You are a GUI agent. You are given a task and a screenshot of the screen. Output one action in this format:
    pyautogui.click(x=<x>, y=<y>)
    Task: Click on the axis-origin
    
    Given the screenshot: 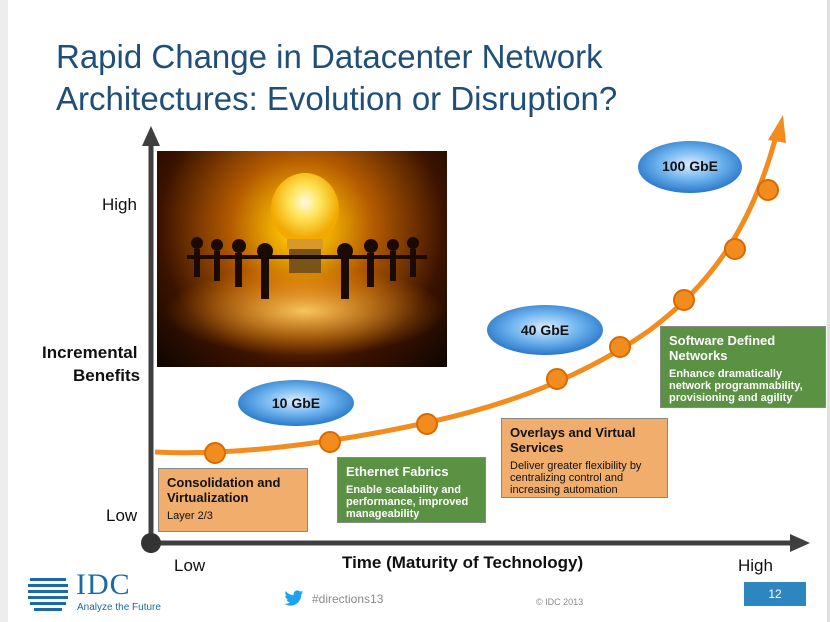 What is the action you would take?
    pyautogui.click(x=151, y=543)
    